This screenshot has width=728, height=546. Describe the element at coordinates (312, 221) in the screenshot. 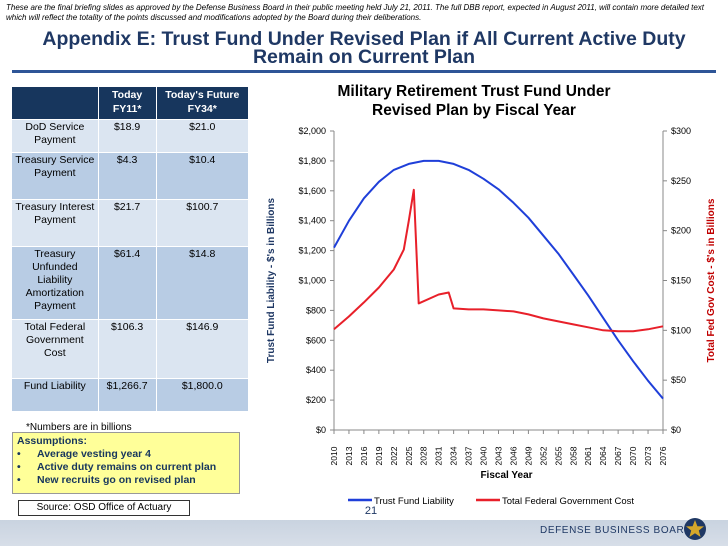

I see `y-tick-label: $1,400` at that location.